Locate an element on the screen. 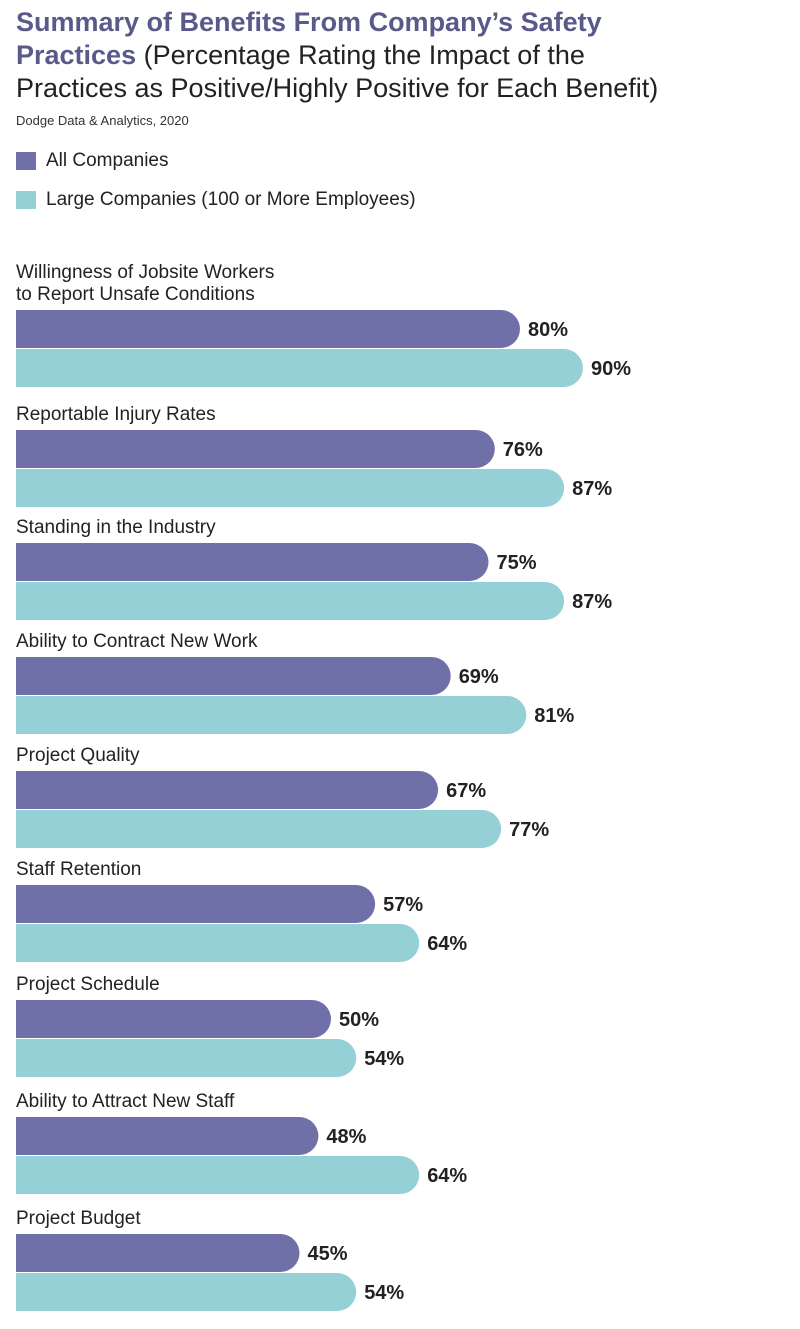 Image resolution: width=800 pixels, height=1329 pixels. title-line-2-bold: Practices is located at coordinates (76, 55).